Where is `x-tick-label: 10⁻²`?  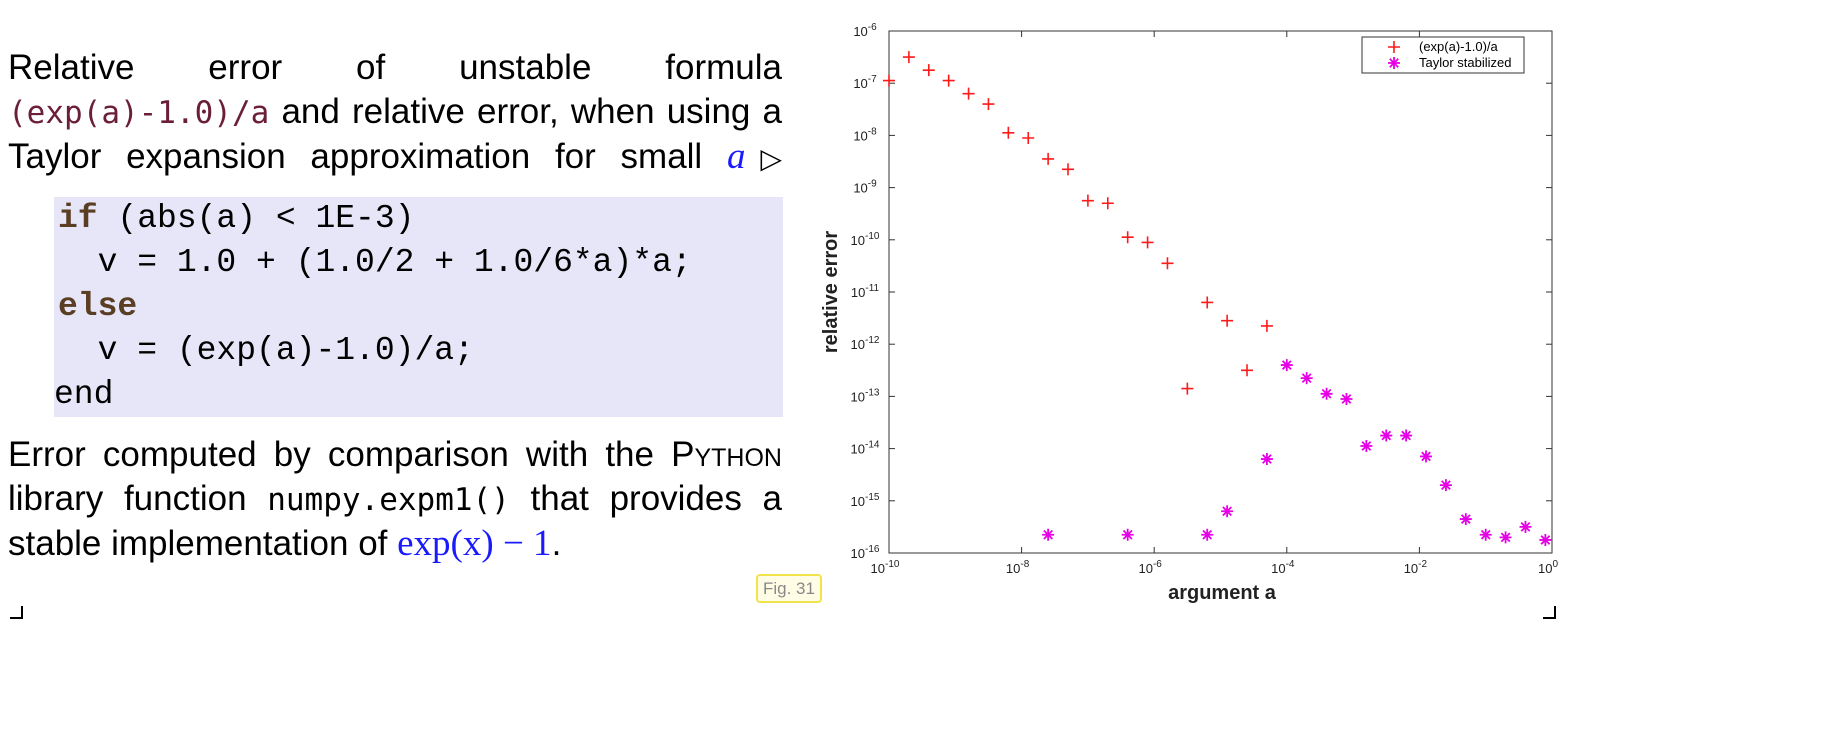 x-tick-label: 10⁻² is located at coordinates (1416, 567).